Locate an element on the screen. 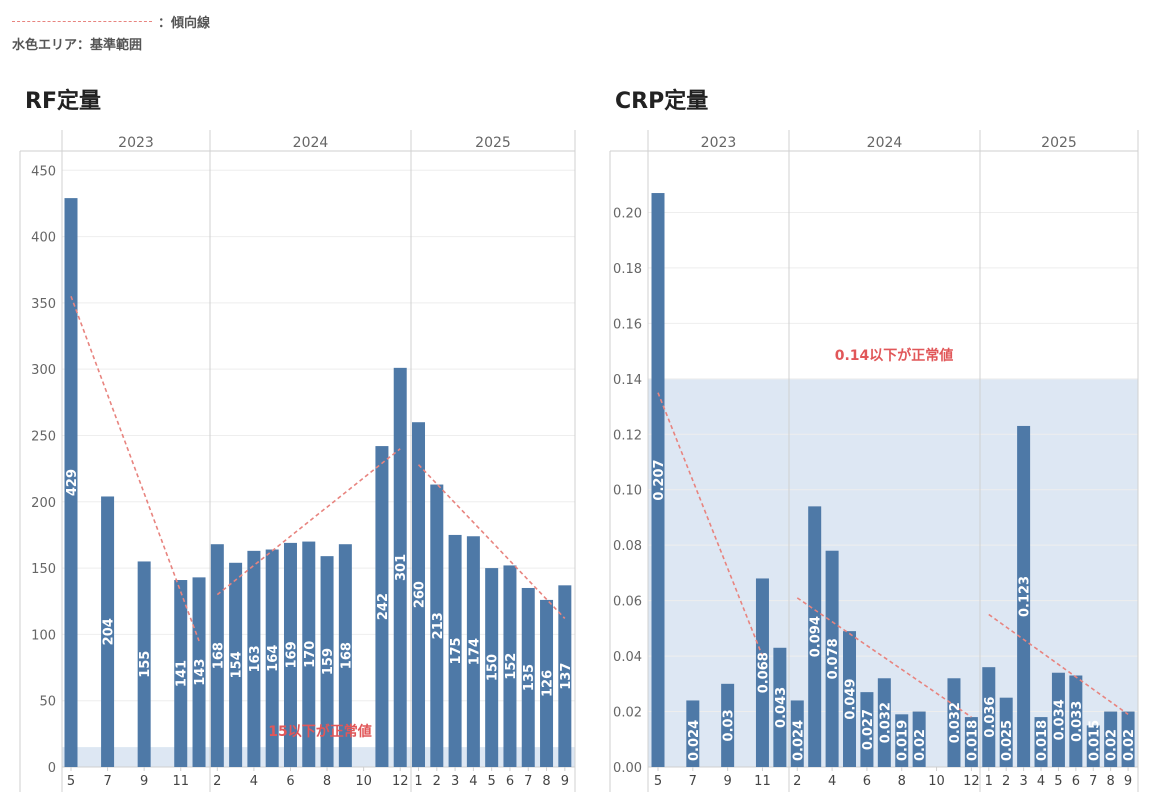 This screenshot has height=800, width=1156. legend: ：傾向線 水色エリア：基準範囲 is located at coordinates (111, 32).